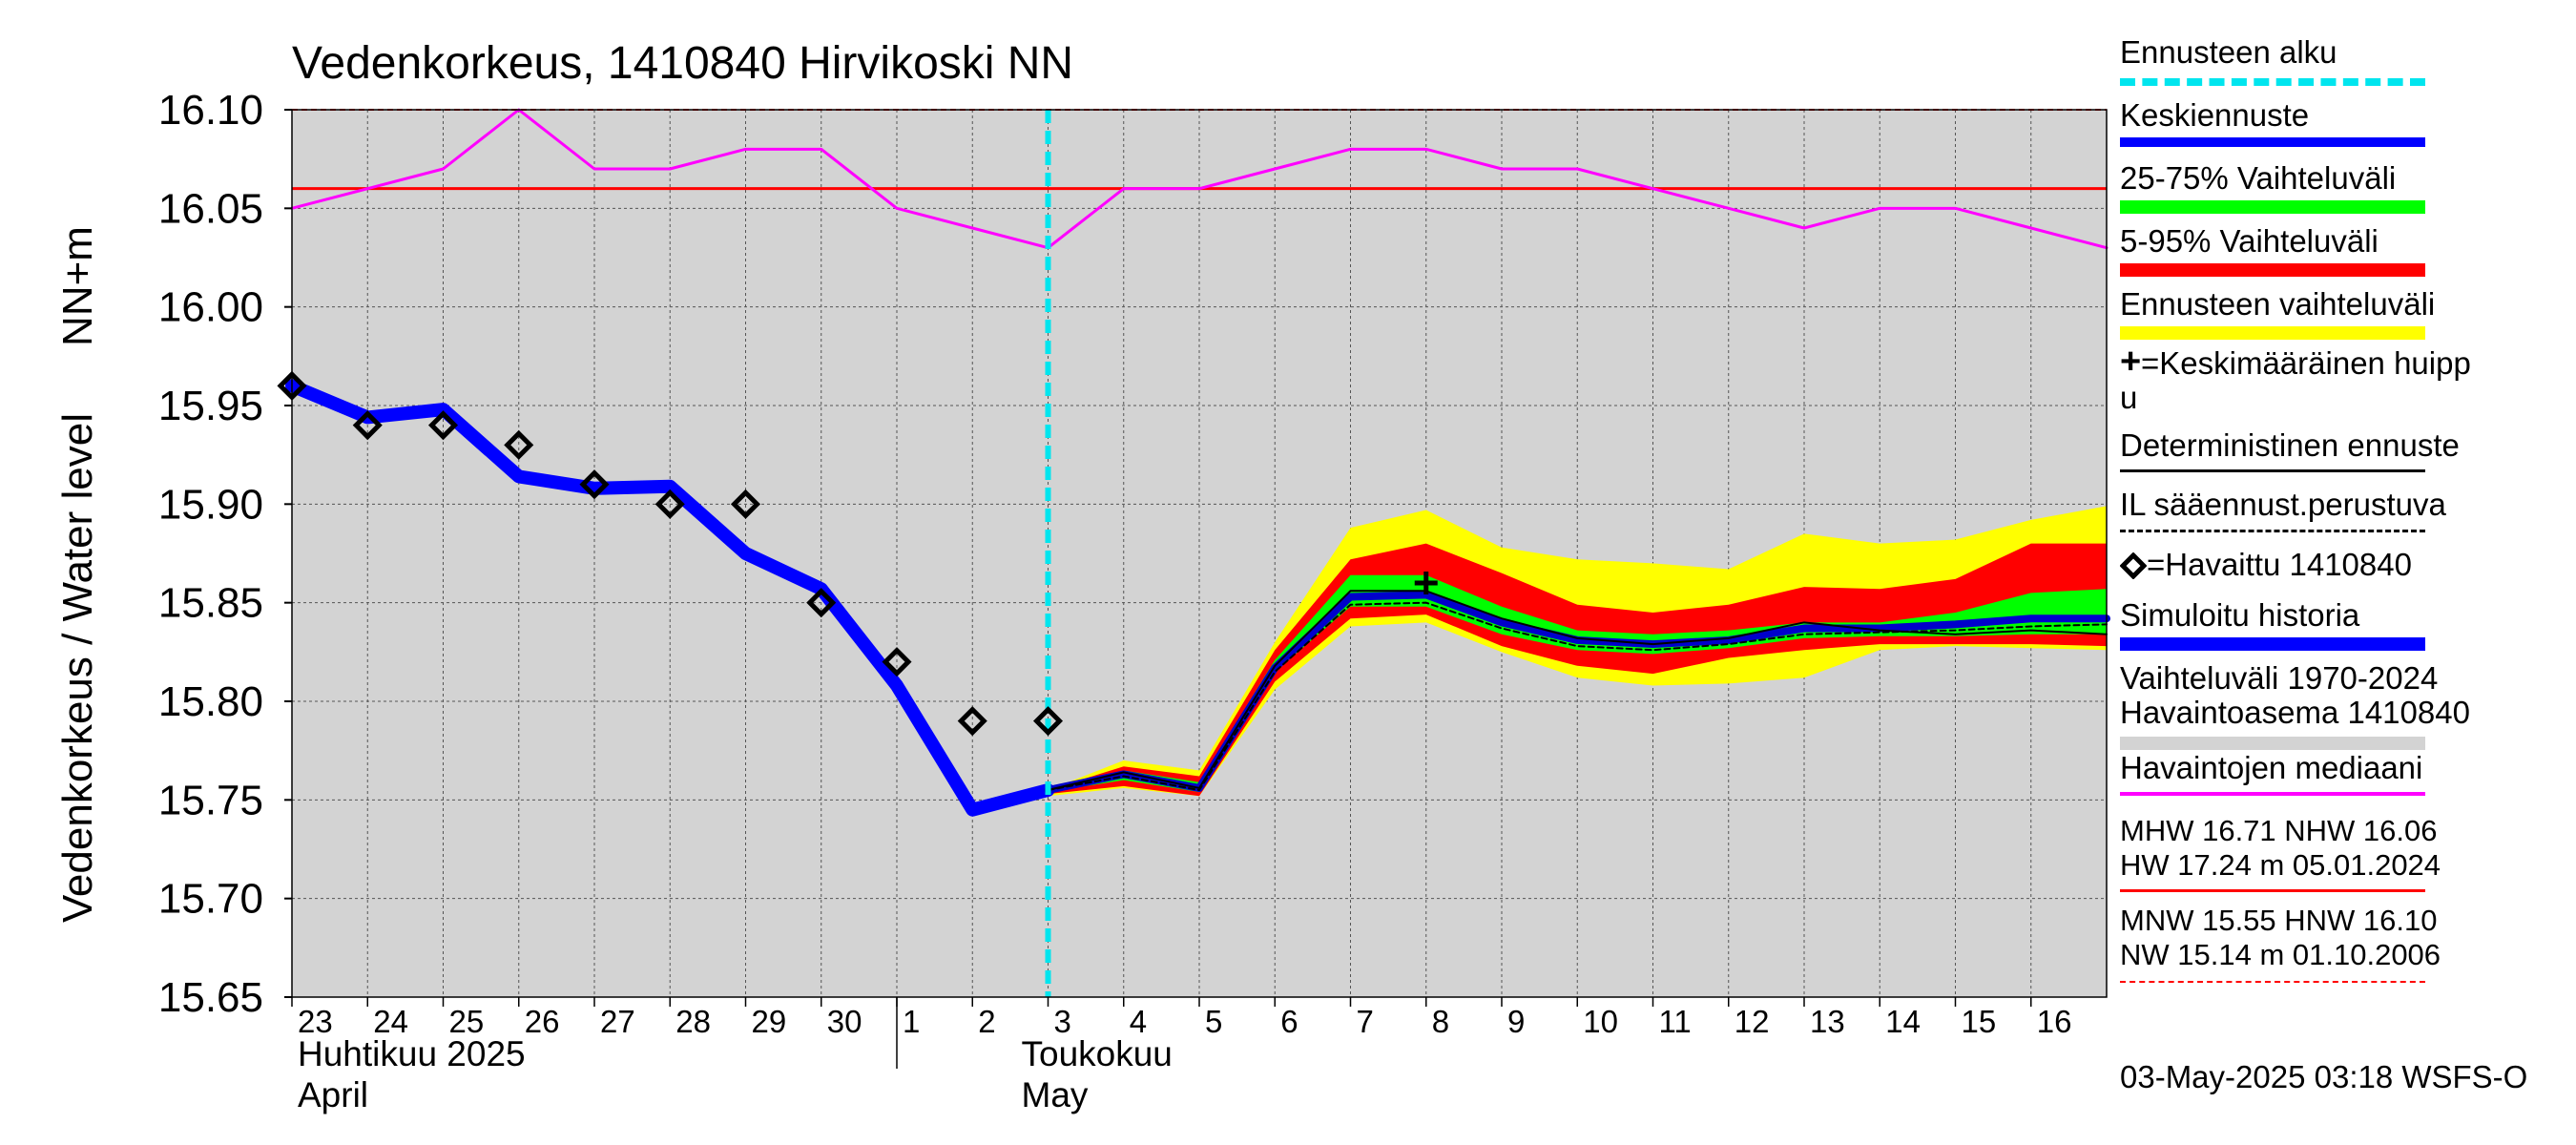  I want to click on y-tick-label: 16.00, so click(210, 308).